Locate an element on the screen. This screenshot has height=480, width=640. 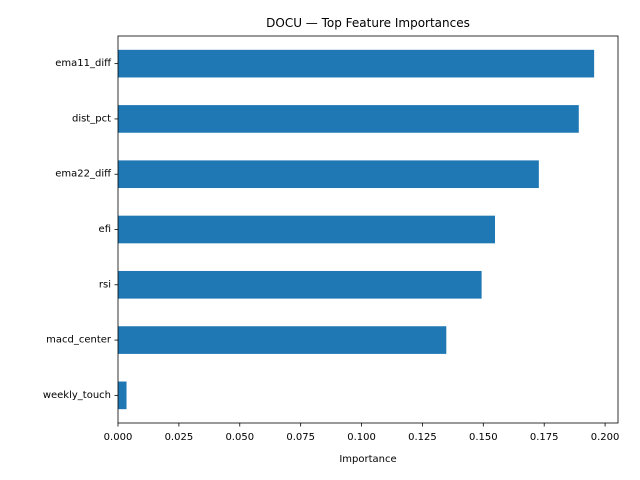
y-tick-label: efi is located at coordinates (105, 229).